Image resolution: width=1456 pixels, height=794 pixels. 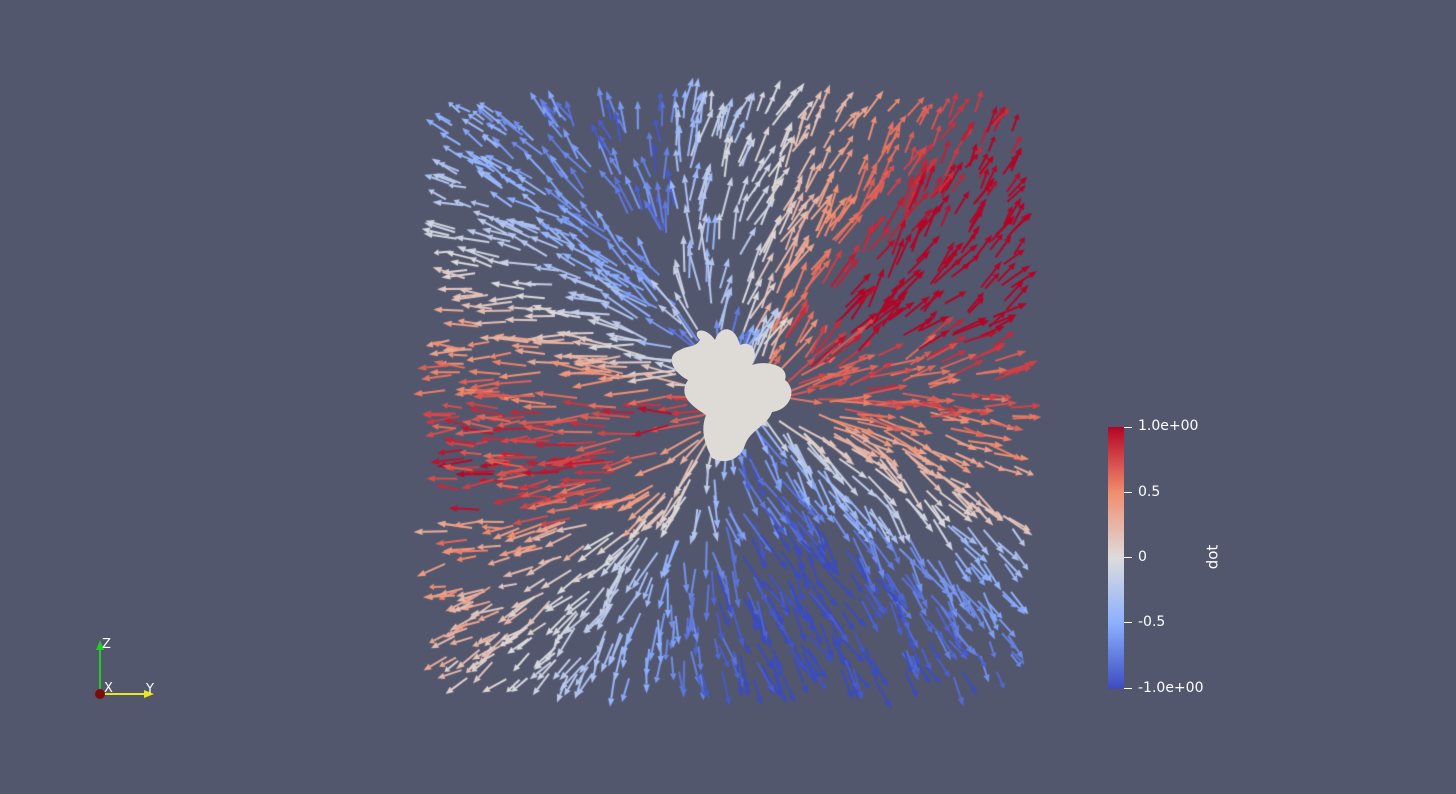 What do you see at coordinates (1142, 557) in the screenshot?
I see `tick-label-zero: 0` at bounding box center [1142, 557].